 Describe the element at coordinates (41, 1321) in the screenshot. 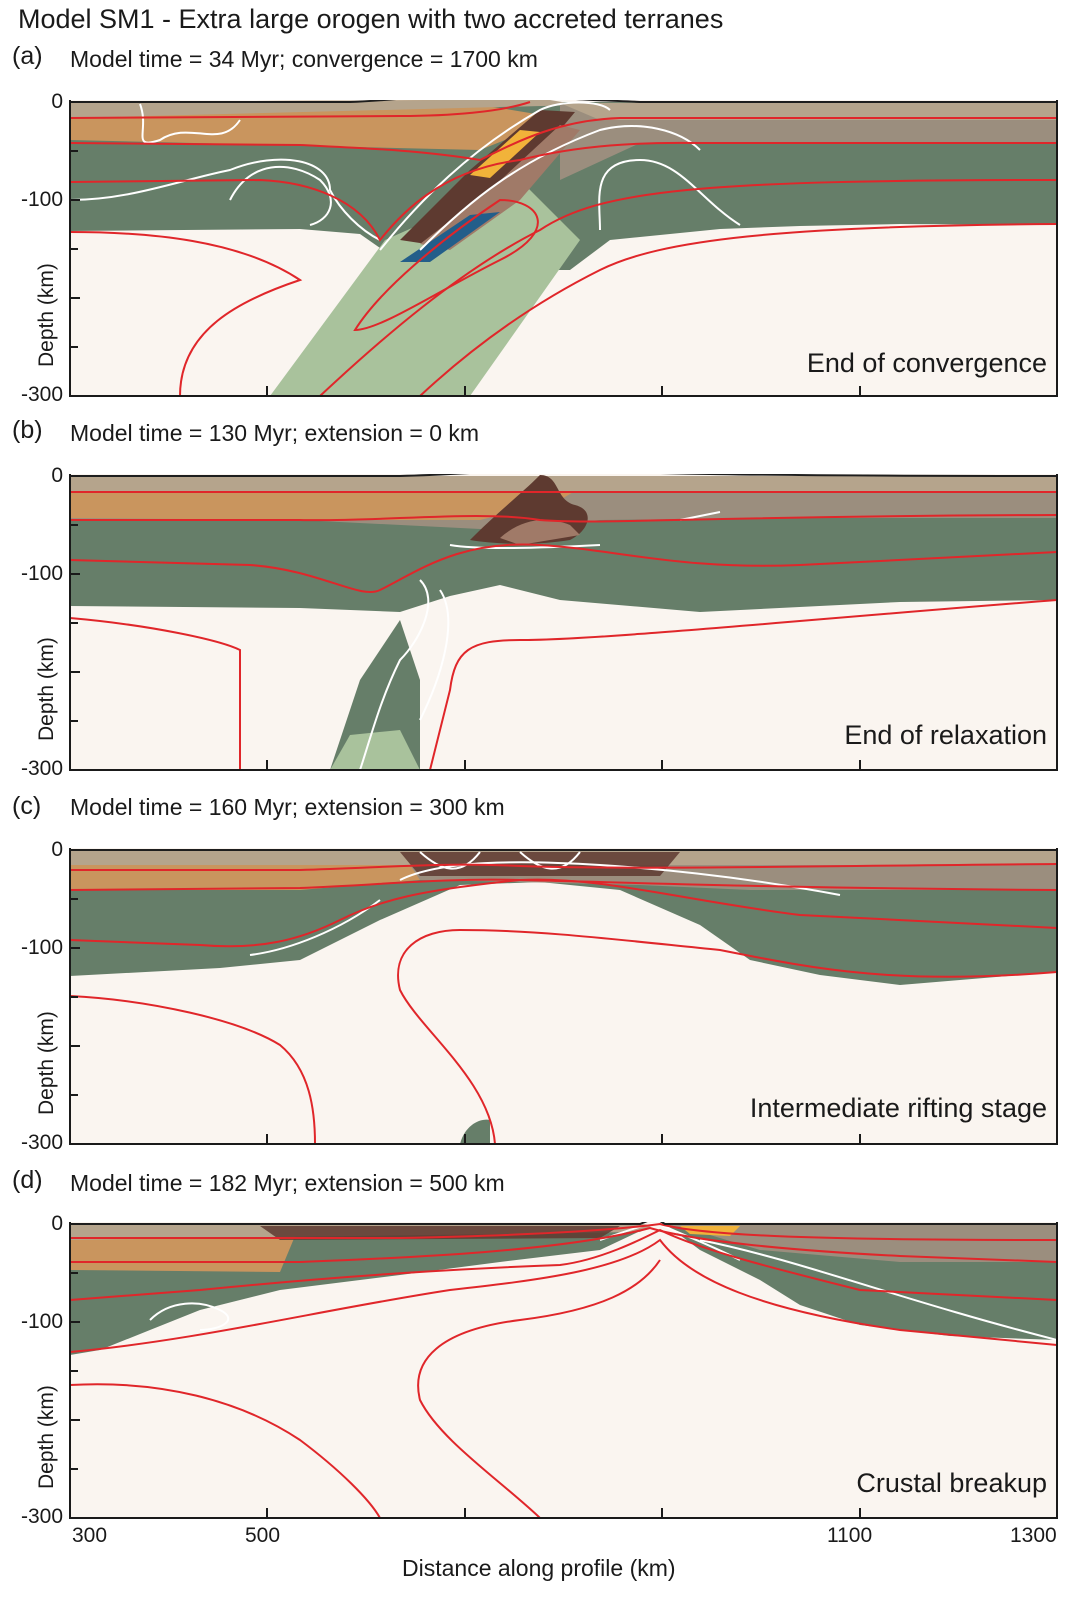

I see `ytick-d-100: -100` at that location.